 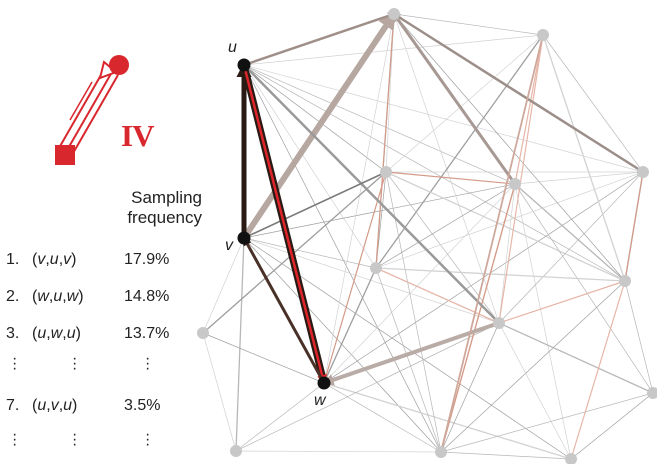 What do you see at coordinates (147, 333) in the screenshot?
I see `row-frequency: 13.7%` at bounding box center [147, 333].